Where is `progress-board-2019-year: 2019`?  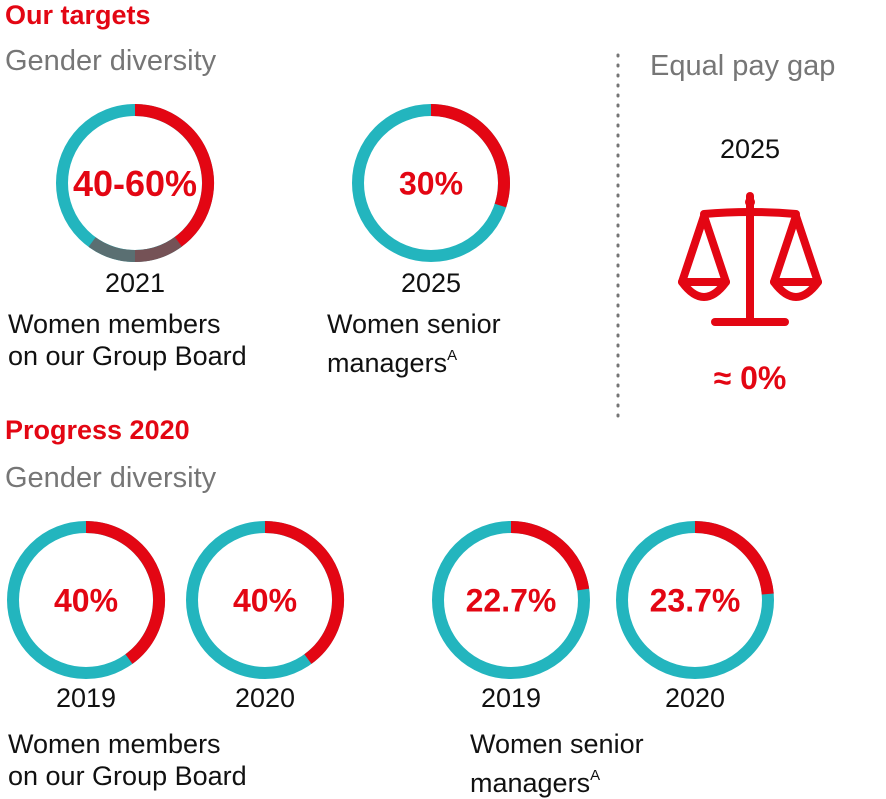
progress-board-2019-year: 2019 is located at coordinates (86, 698).